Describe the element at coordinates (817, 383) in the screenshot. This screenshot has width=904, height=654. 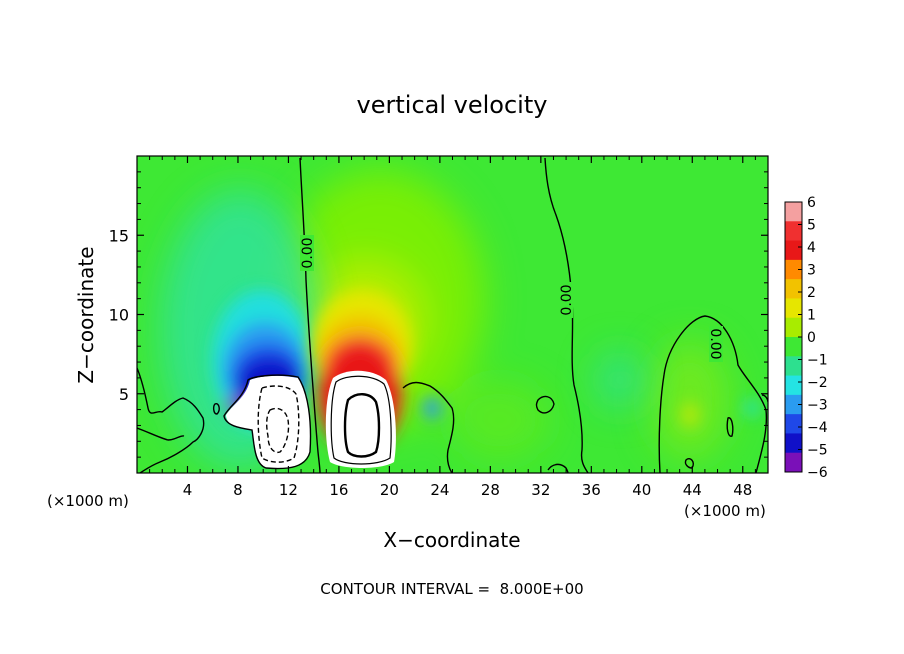
I see `colorbar-label: −2` at that location.